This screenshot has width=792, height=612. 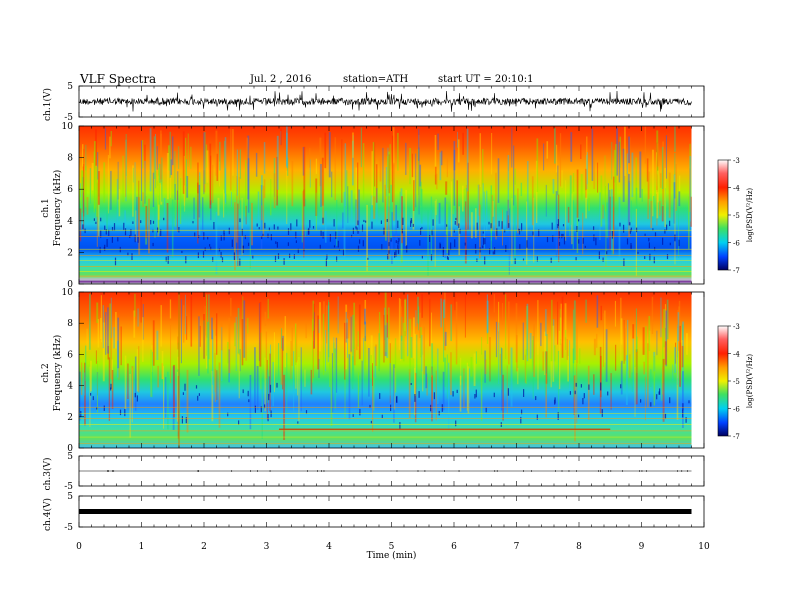 I want to click on x-axis-label: Time (min), so click(x=392, y=555).